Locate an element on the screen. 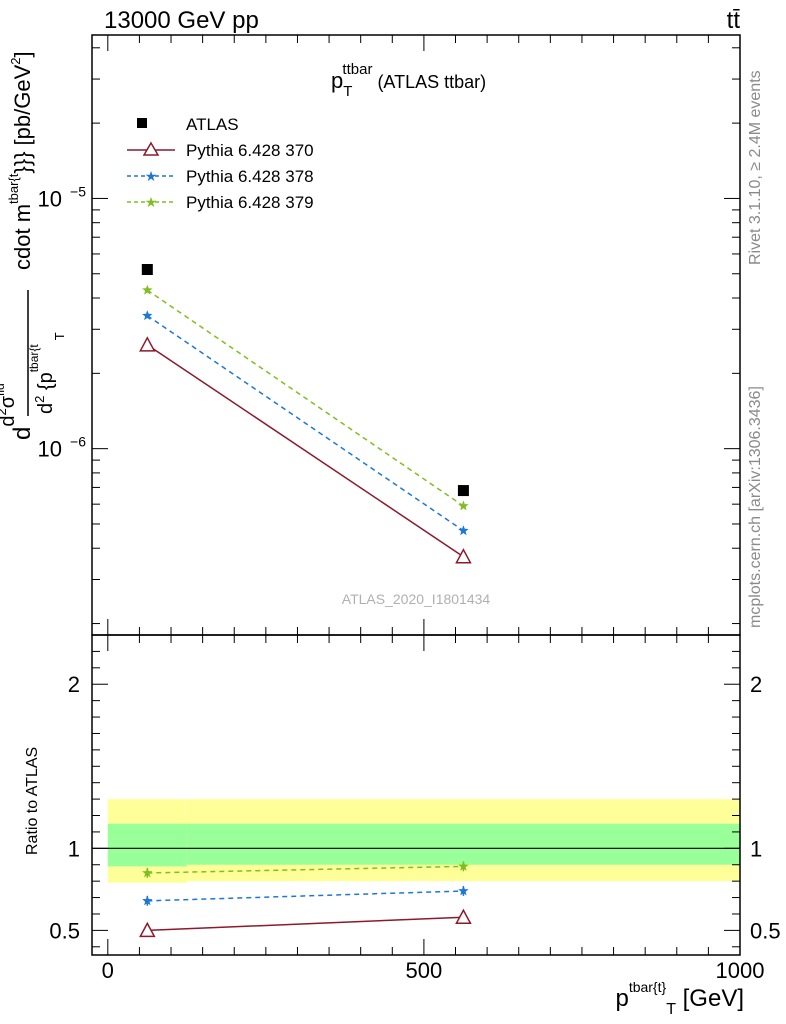 The height and width of the screenshot is (1024, 786). ratio-y-tick-label-left: 2 is located at coordinates (74, 684).